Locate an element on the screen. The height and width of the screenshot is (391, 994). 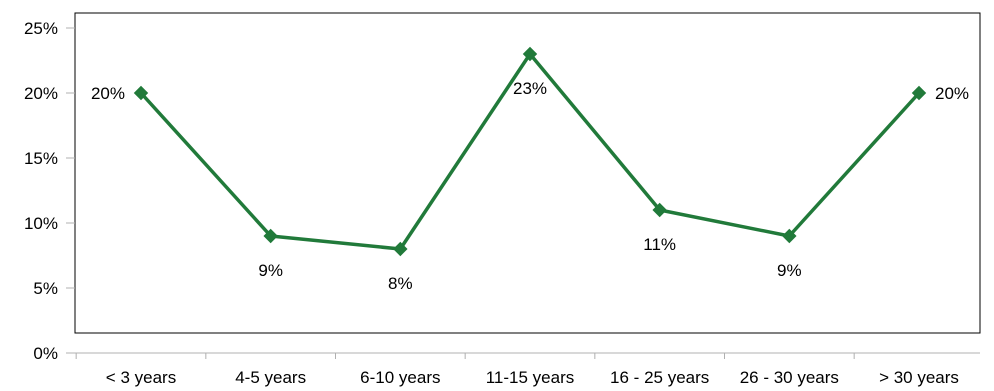
y-axis: 0% 5% 10% 15% 20% 25% is located at coordinates (49, 191).